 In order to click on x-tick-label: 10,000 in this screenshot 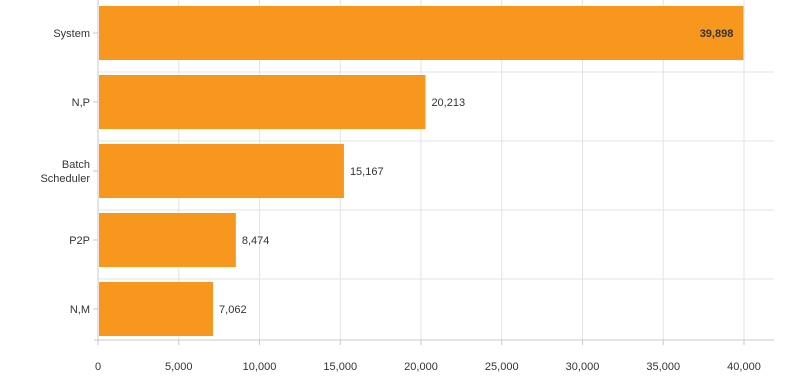, I will do `click(260, 367)`.